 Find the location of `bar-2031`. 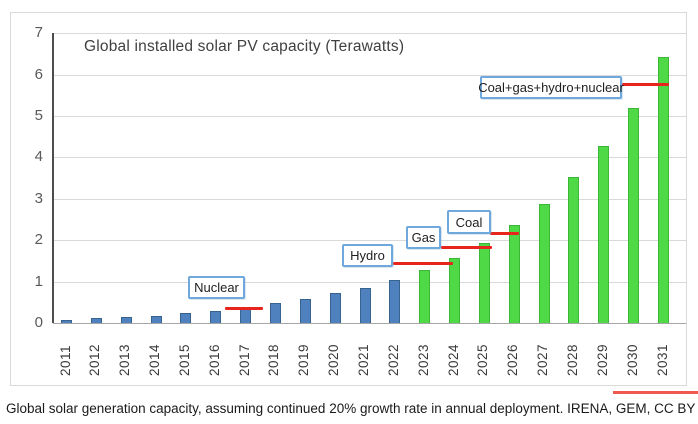

bar-2031 is located at coordinates (663, 190).